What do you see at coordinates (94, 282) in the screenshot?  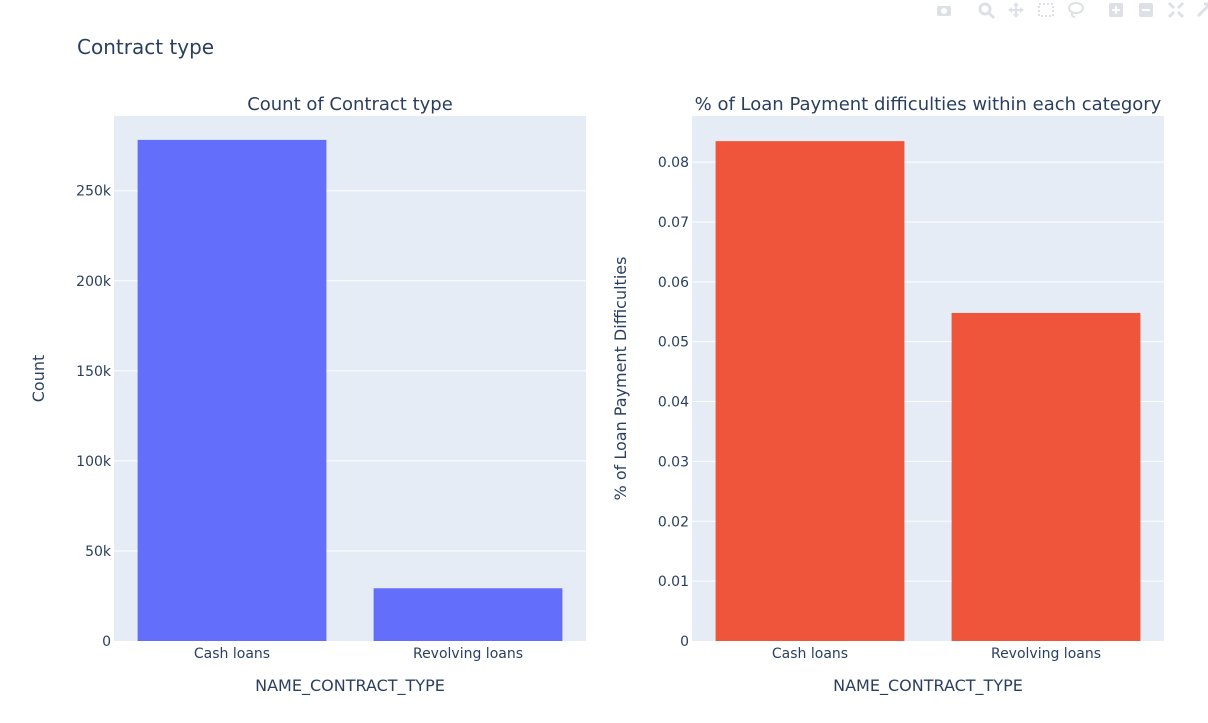 I see `y-tick-label: 200k` at bounding box center [94, 282].